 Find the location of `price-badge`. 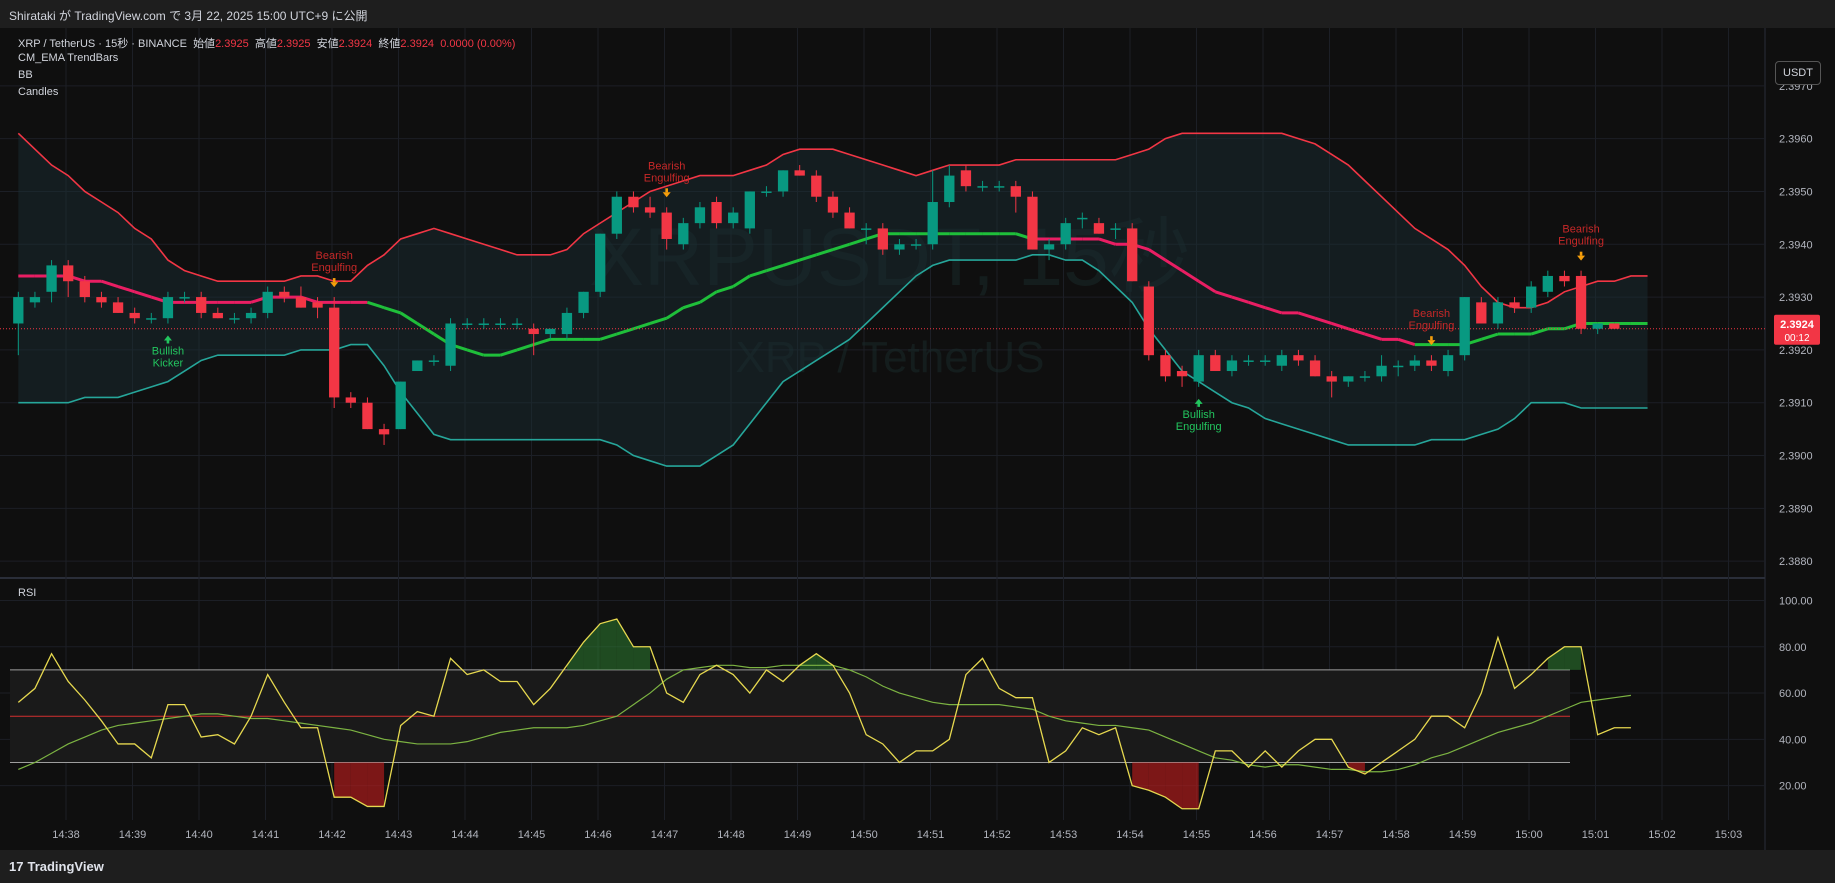

price-badge is located at coordinates (1797, 329).